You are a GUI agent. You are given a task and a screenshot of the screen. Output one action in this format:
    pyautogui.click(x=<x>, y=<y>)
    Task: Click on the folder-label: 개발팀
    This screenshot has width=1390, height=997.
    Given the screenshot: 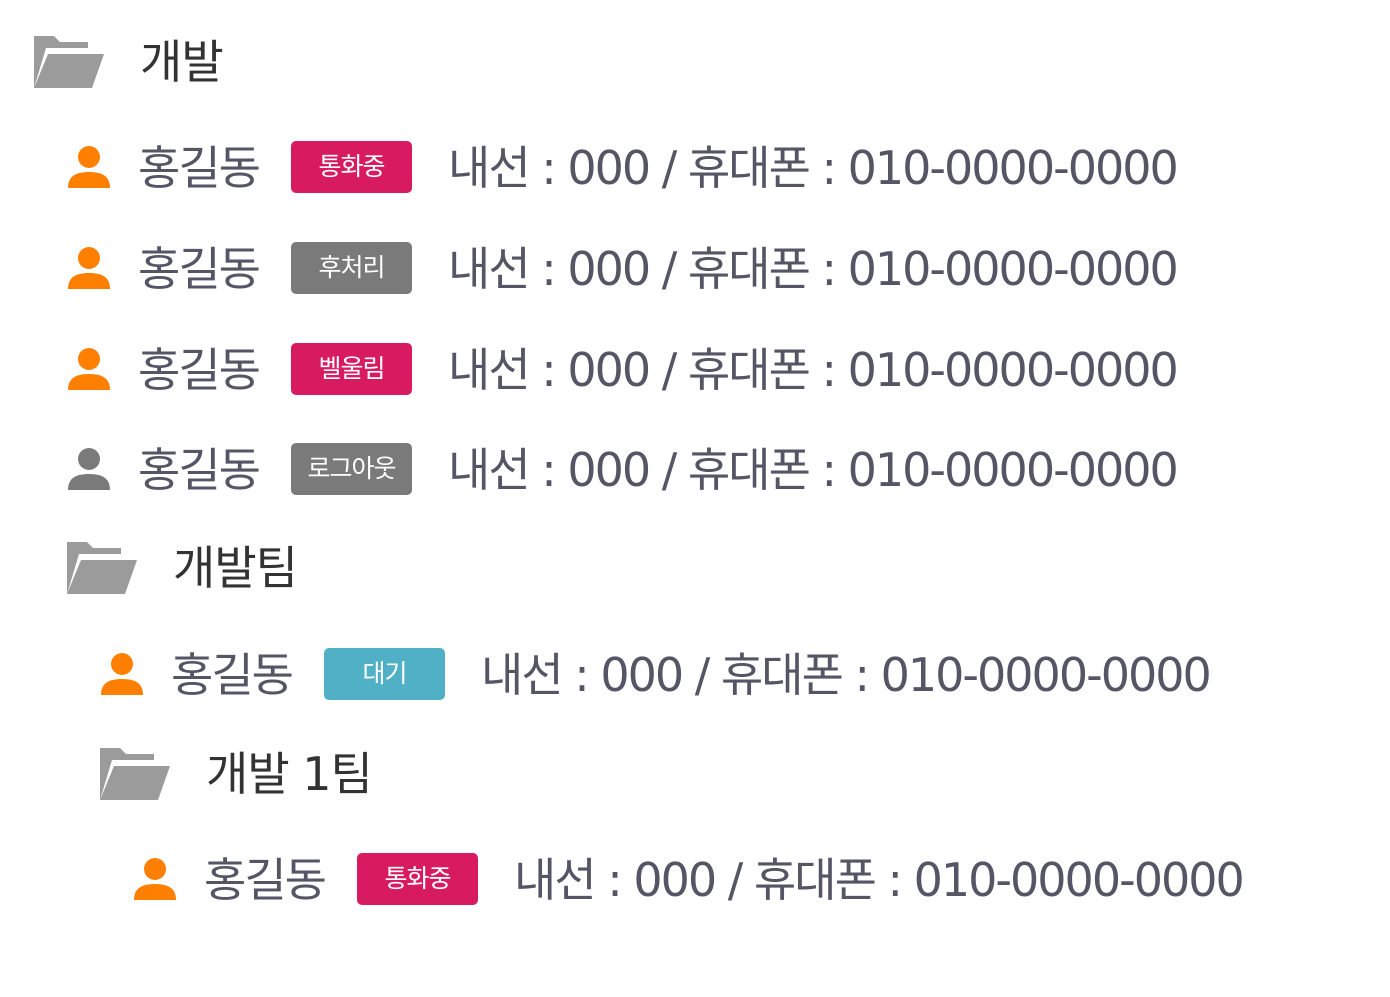 What is the action you would take?
    pyautogui.click(x=235, y=568)
    